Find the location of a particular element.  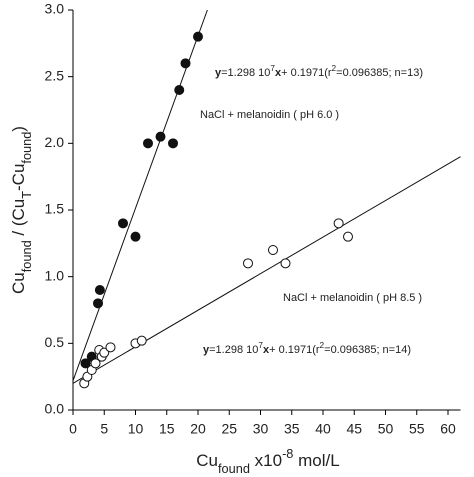

x-tick-label: 55 is located at coordinates (417, 429).